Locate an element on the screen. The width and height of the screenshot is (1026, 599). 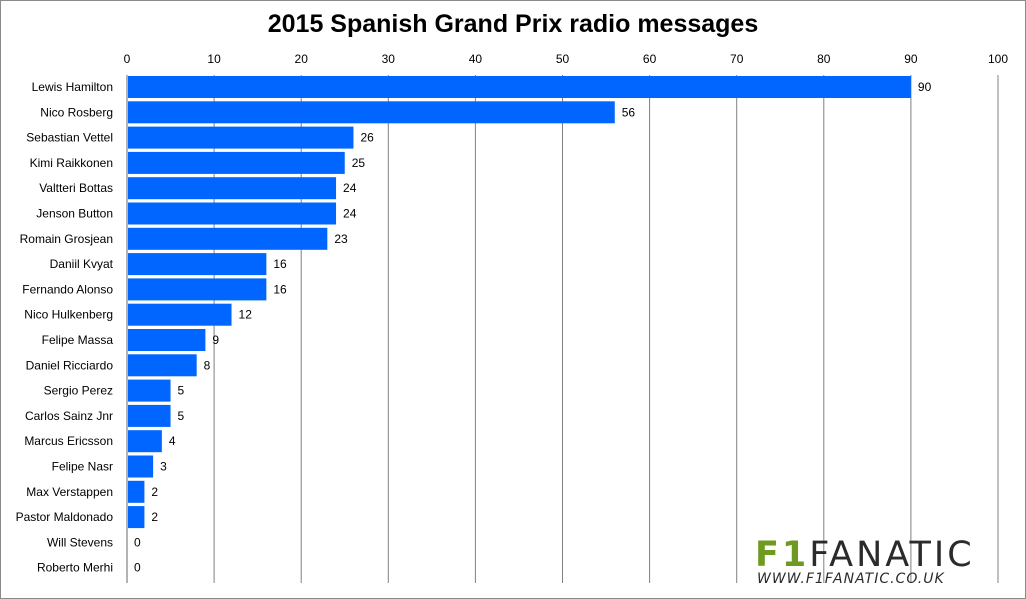
category-label: Valtteri Bottas is located at coordinates (76, 188).